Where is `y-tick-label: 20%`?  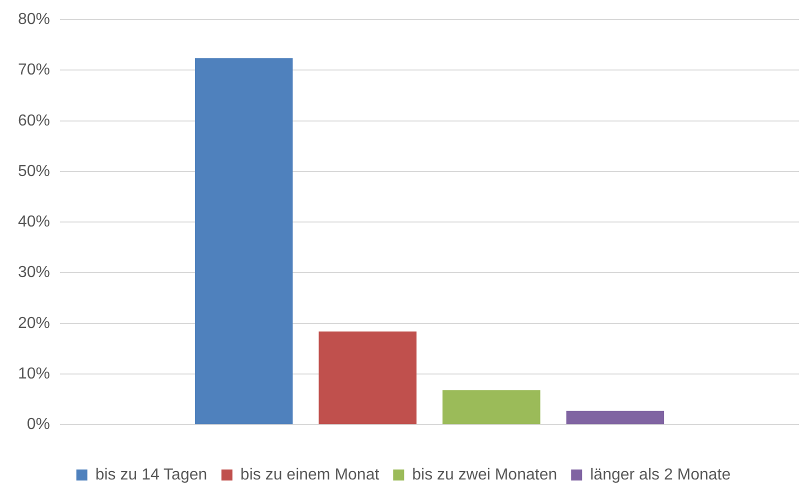
y-tick-label: 20% is located at coordinates (34, 323).